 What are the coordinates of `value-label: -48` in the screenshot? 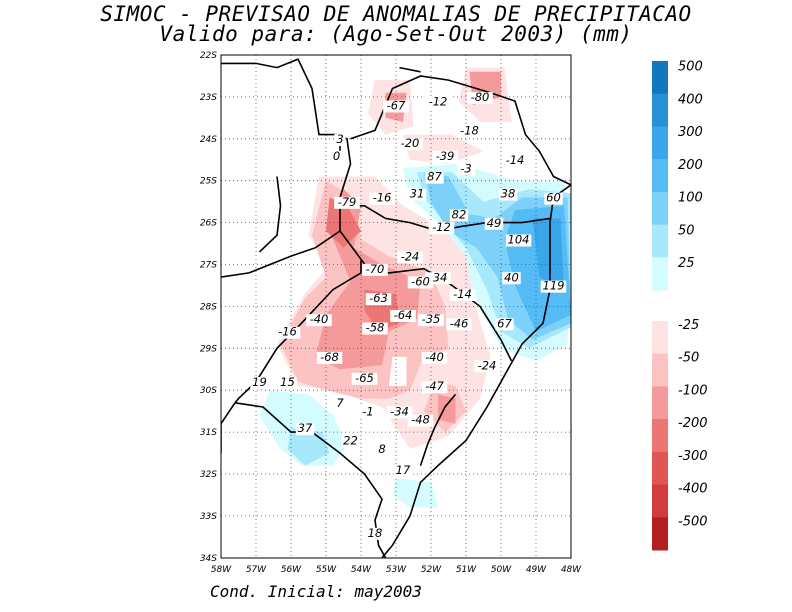 It's located at (420, 420).